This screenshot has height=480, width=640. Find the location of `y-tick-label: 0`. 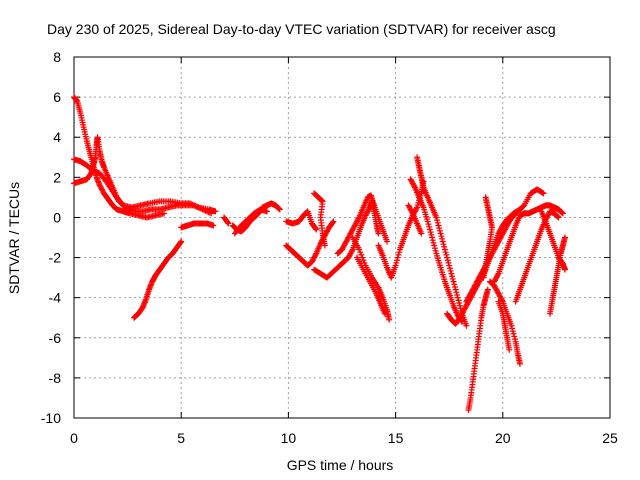

y-tick-label: 0 is located at coordinates (57, 217).